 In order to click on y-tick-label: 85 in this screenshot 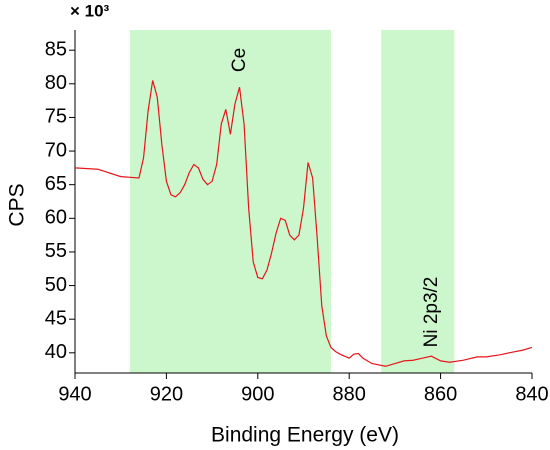, I will do `click(56, 49)`.